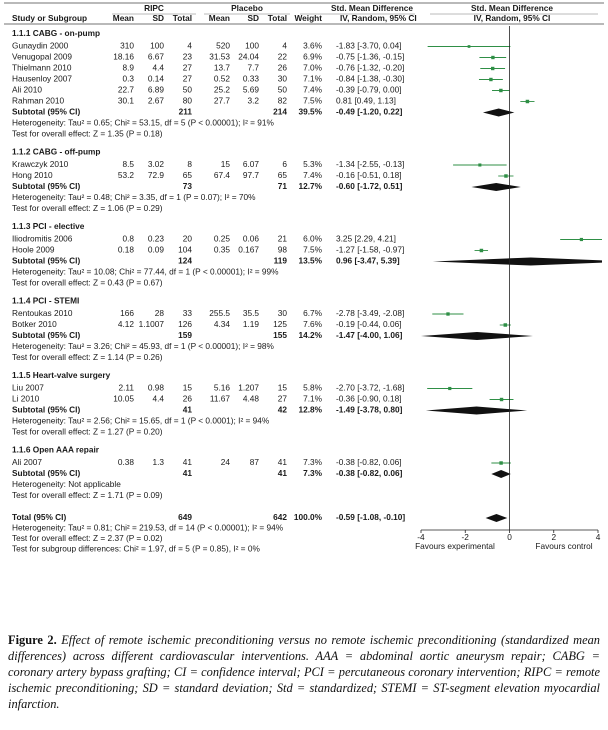 This screenshot has height=730, width=608. What do you see at coordinates (248, 388) in the screenshot?
I see `cell: 1.207` at bounding box center [248, 388].